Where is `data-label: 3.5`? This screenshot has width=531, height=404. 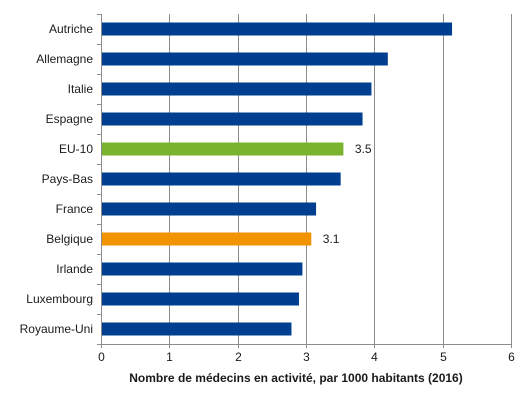
data-label: 3.5 is located at coordinates (363, 149).